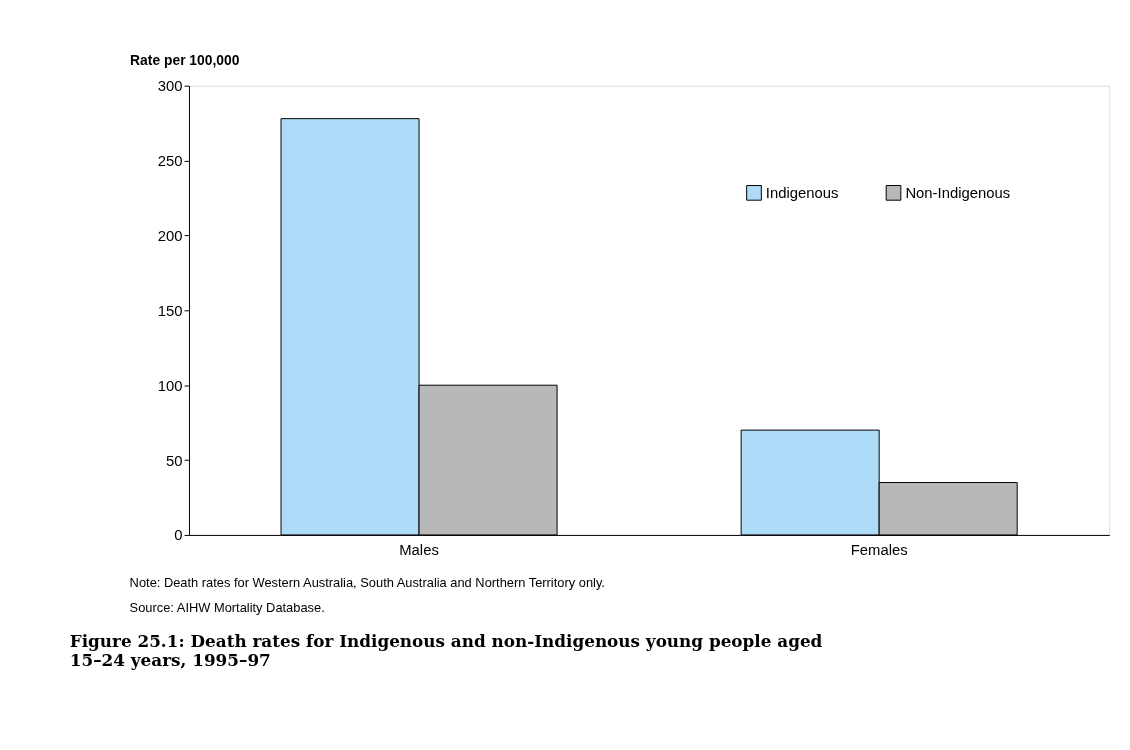 This screenshot has height=750, width=1130. I want to click on y-tick-label: 150, so click(170, 310).